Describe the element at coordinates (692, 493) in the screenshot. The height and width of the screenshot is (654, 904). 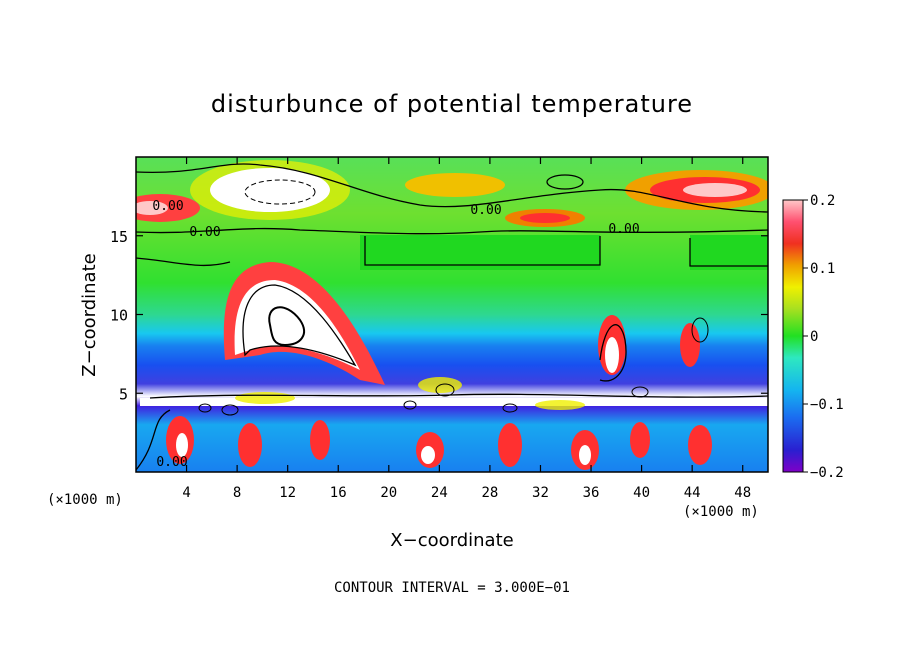
I see `x-tick-label: 44` at that location.